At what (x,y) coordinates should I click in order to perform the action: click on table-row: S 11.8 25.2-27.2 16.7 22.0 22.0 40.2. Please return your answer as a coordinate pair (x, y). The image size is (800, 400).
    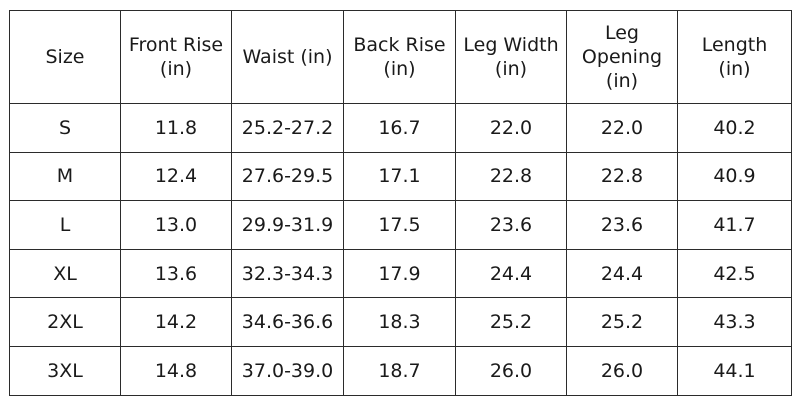
    Looking at the image, I should click on (400, 128).